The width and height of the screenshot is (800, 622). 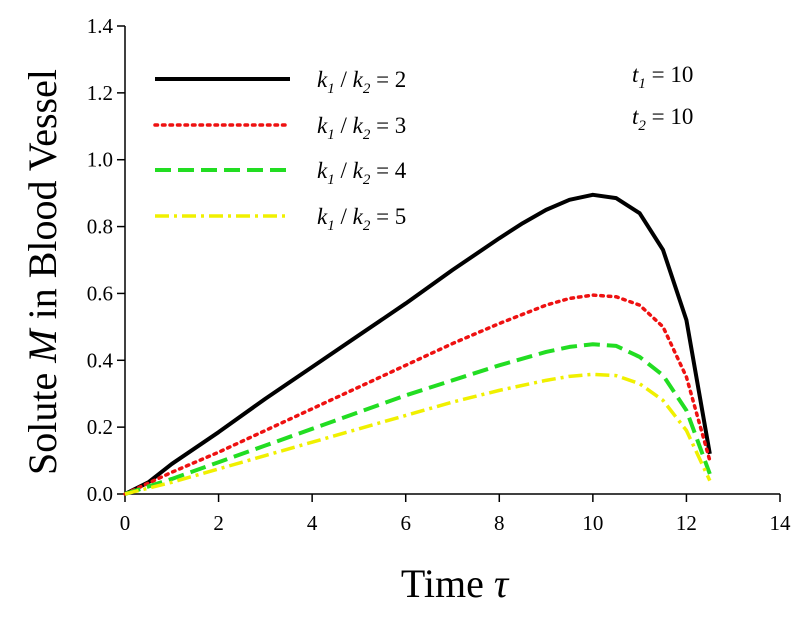 I want to click on x-tick-label: 12, so click(x=686, y=523).